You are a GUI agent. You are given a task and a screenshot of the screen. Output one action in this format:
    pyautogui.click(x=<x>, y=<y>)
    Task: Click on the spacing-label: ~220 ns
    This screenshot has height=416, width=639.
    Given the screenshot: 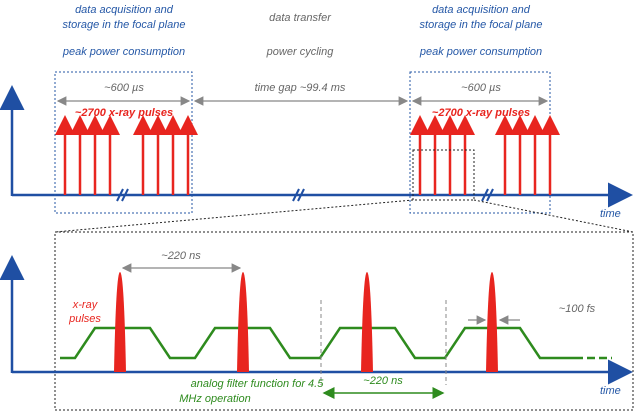 What is the action you would take?
    pyautogui.click(x=181, y=256)
    